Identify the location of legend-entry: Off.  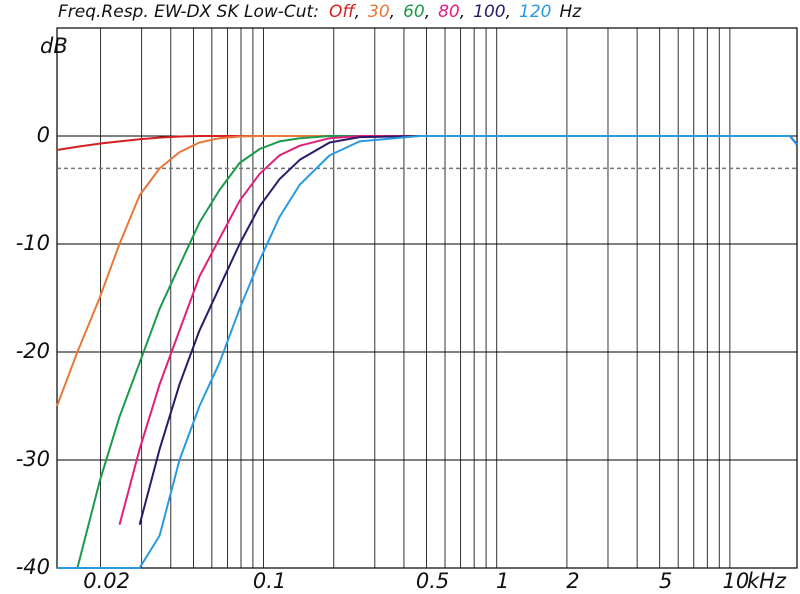
(342, 12).